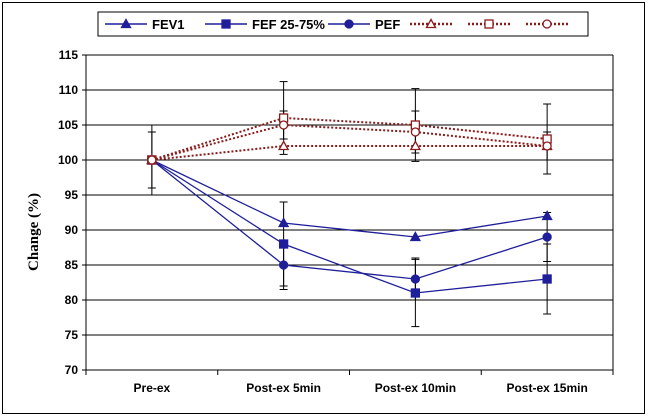  What do you see at coordinates (68, 125) in the screenshot?
I see `y-tick-label: 105` at bounding box center [68, 125].